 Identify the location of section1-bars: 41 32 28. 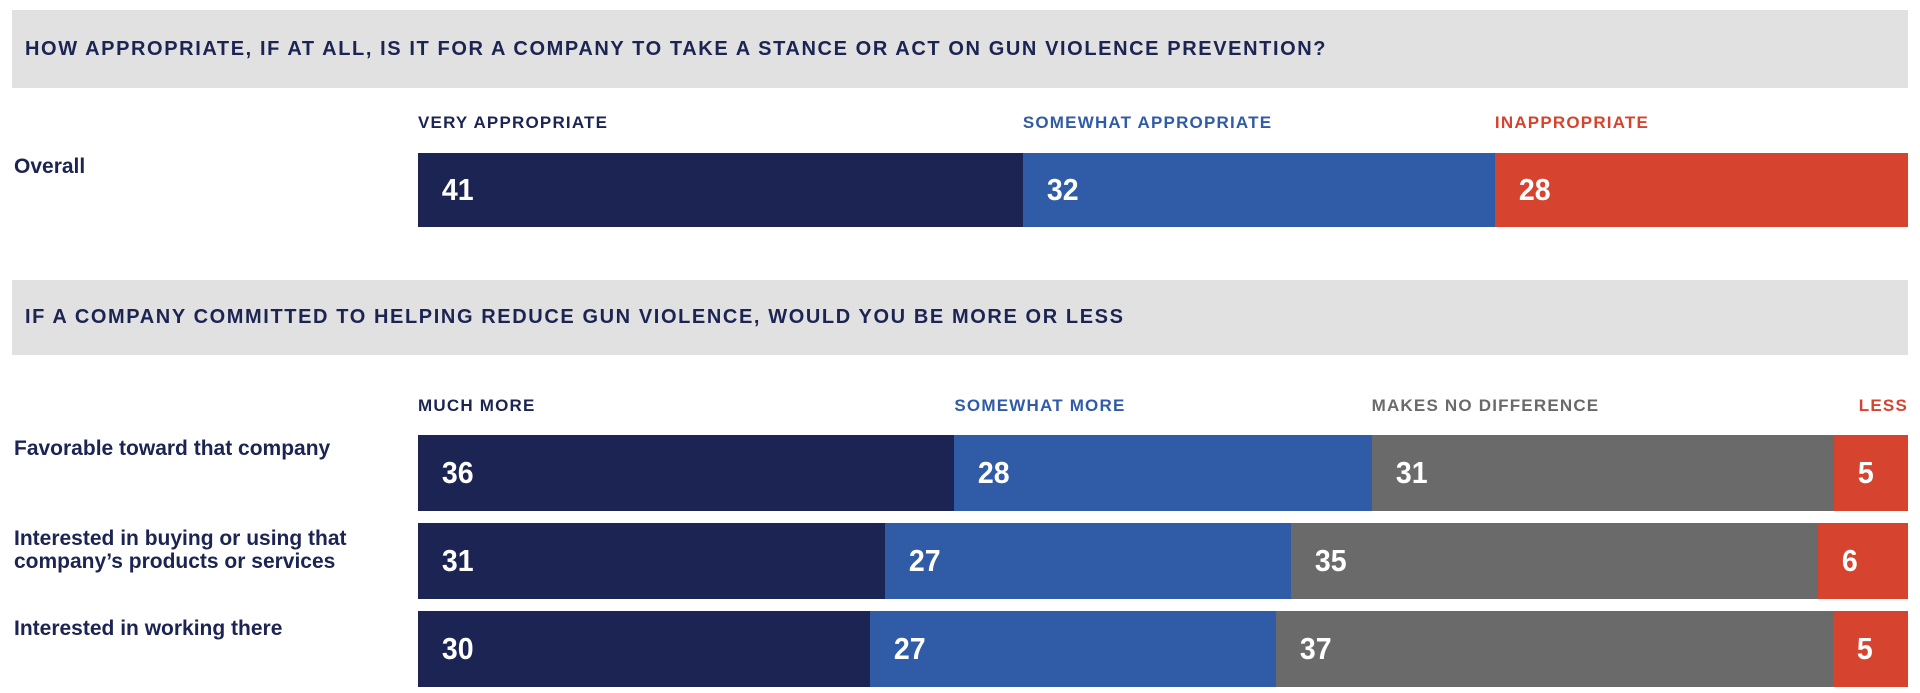
(1163, 190).